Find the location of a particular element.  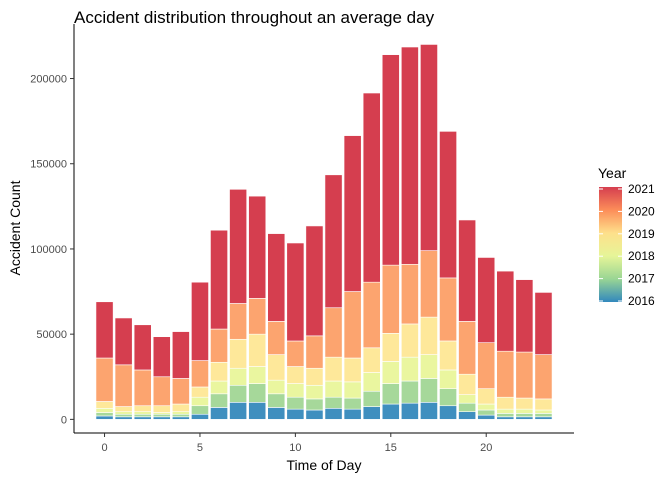

bar-hour-10-year-2018 is located at coordinates (295, 390).